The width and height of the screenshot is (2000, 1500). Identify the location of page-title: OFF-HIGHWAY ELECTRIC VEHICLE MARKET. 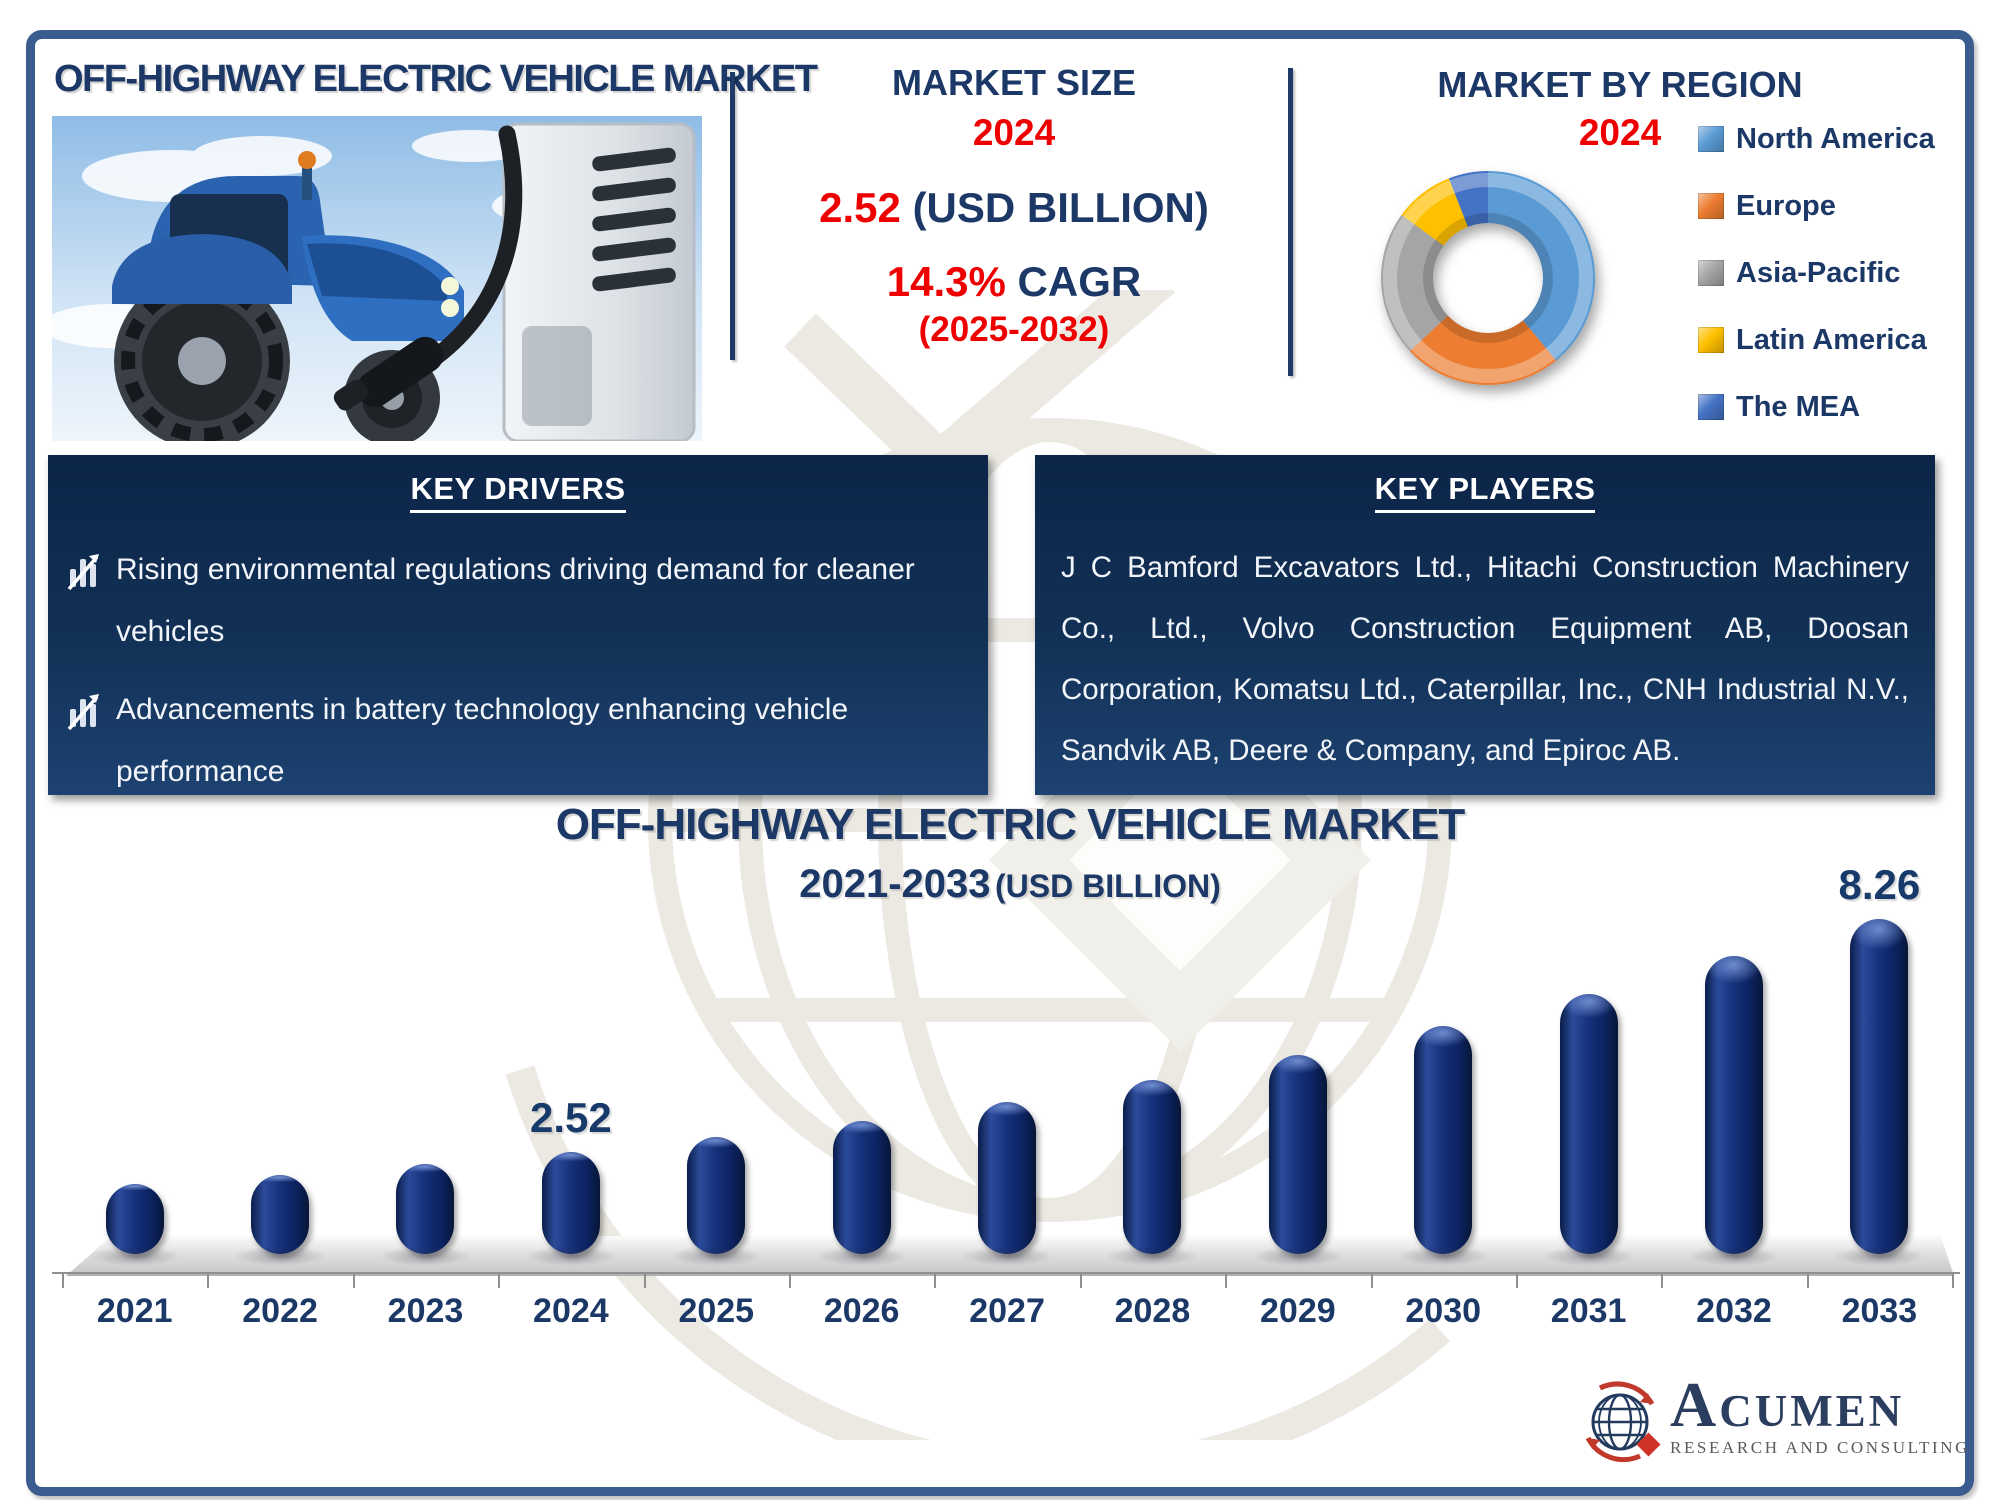
(436, 79).